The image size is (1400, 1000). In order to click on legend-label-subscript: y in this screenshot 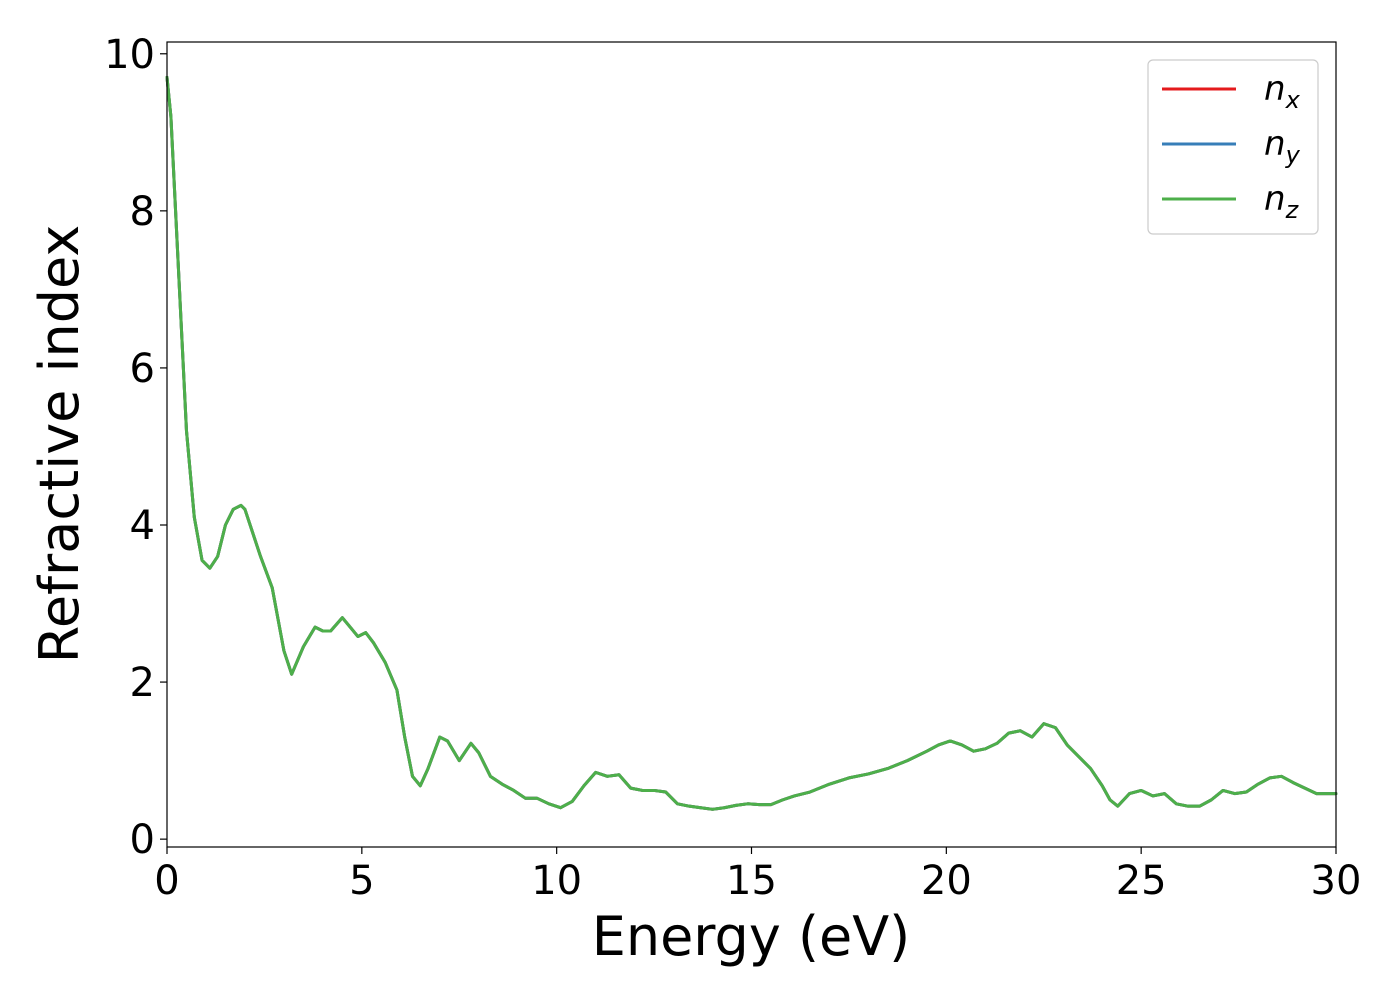, I will do `click(1293, 155)`.